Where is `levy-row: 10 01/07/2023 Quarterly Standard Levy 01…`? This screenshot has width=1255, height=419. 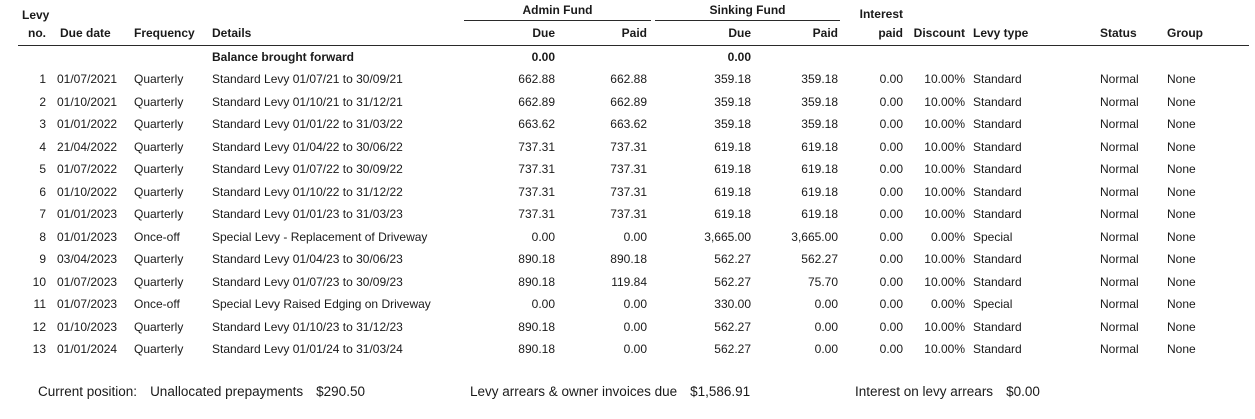 levy-row: 10 01/07/2023 Quarterly Standard Levy 01… is located at coordinates (627, 282).